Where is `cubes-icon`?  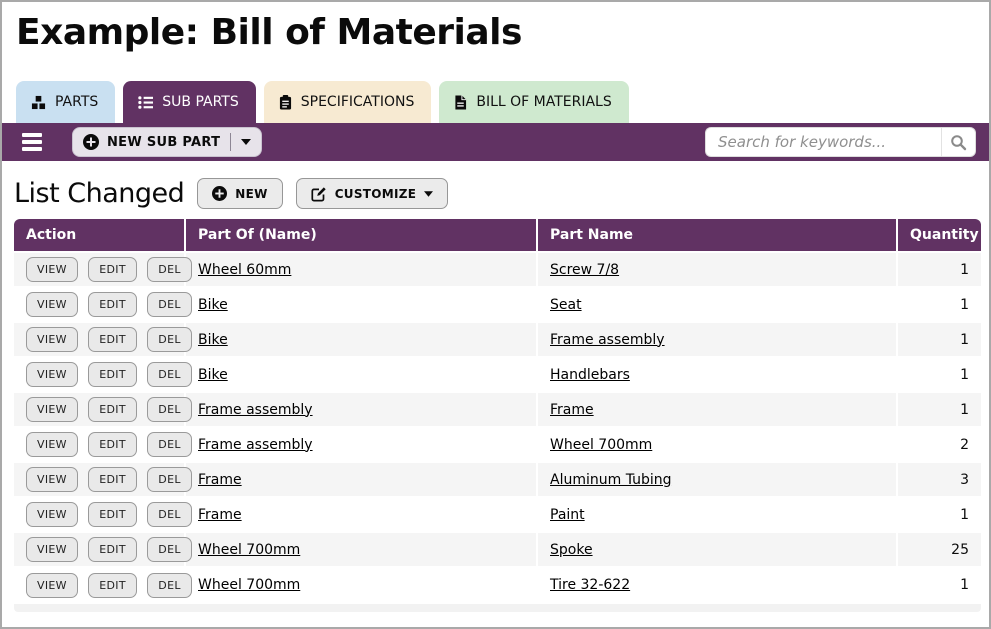
cubes-icon is located at coordinates (38, 102).